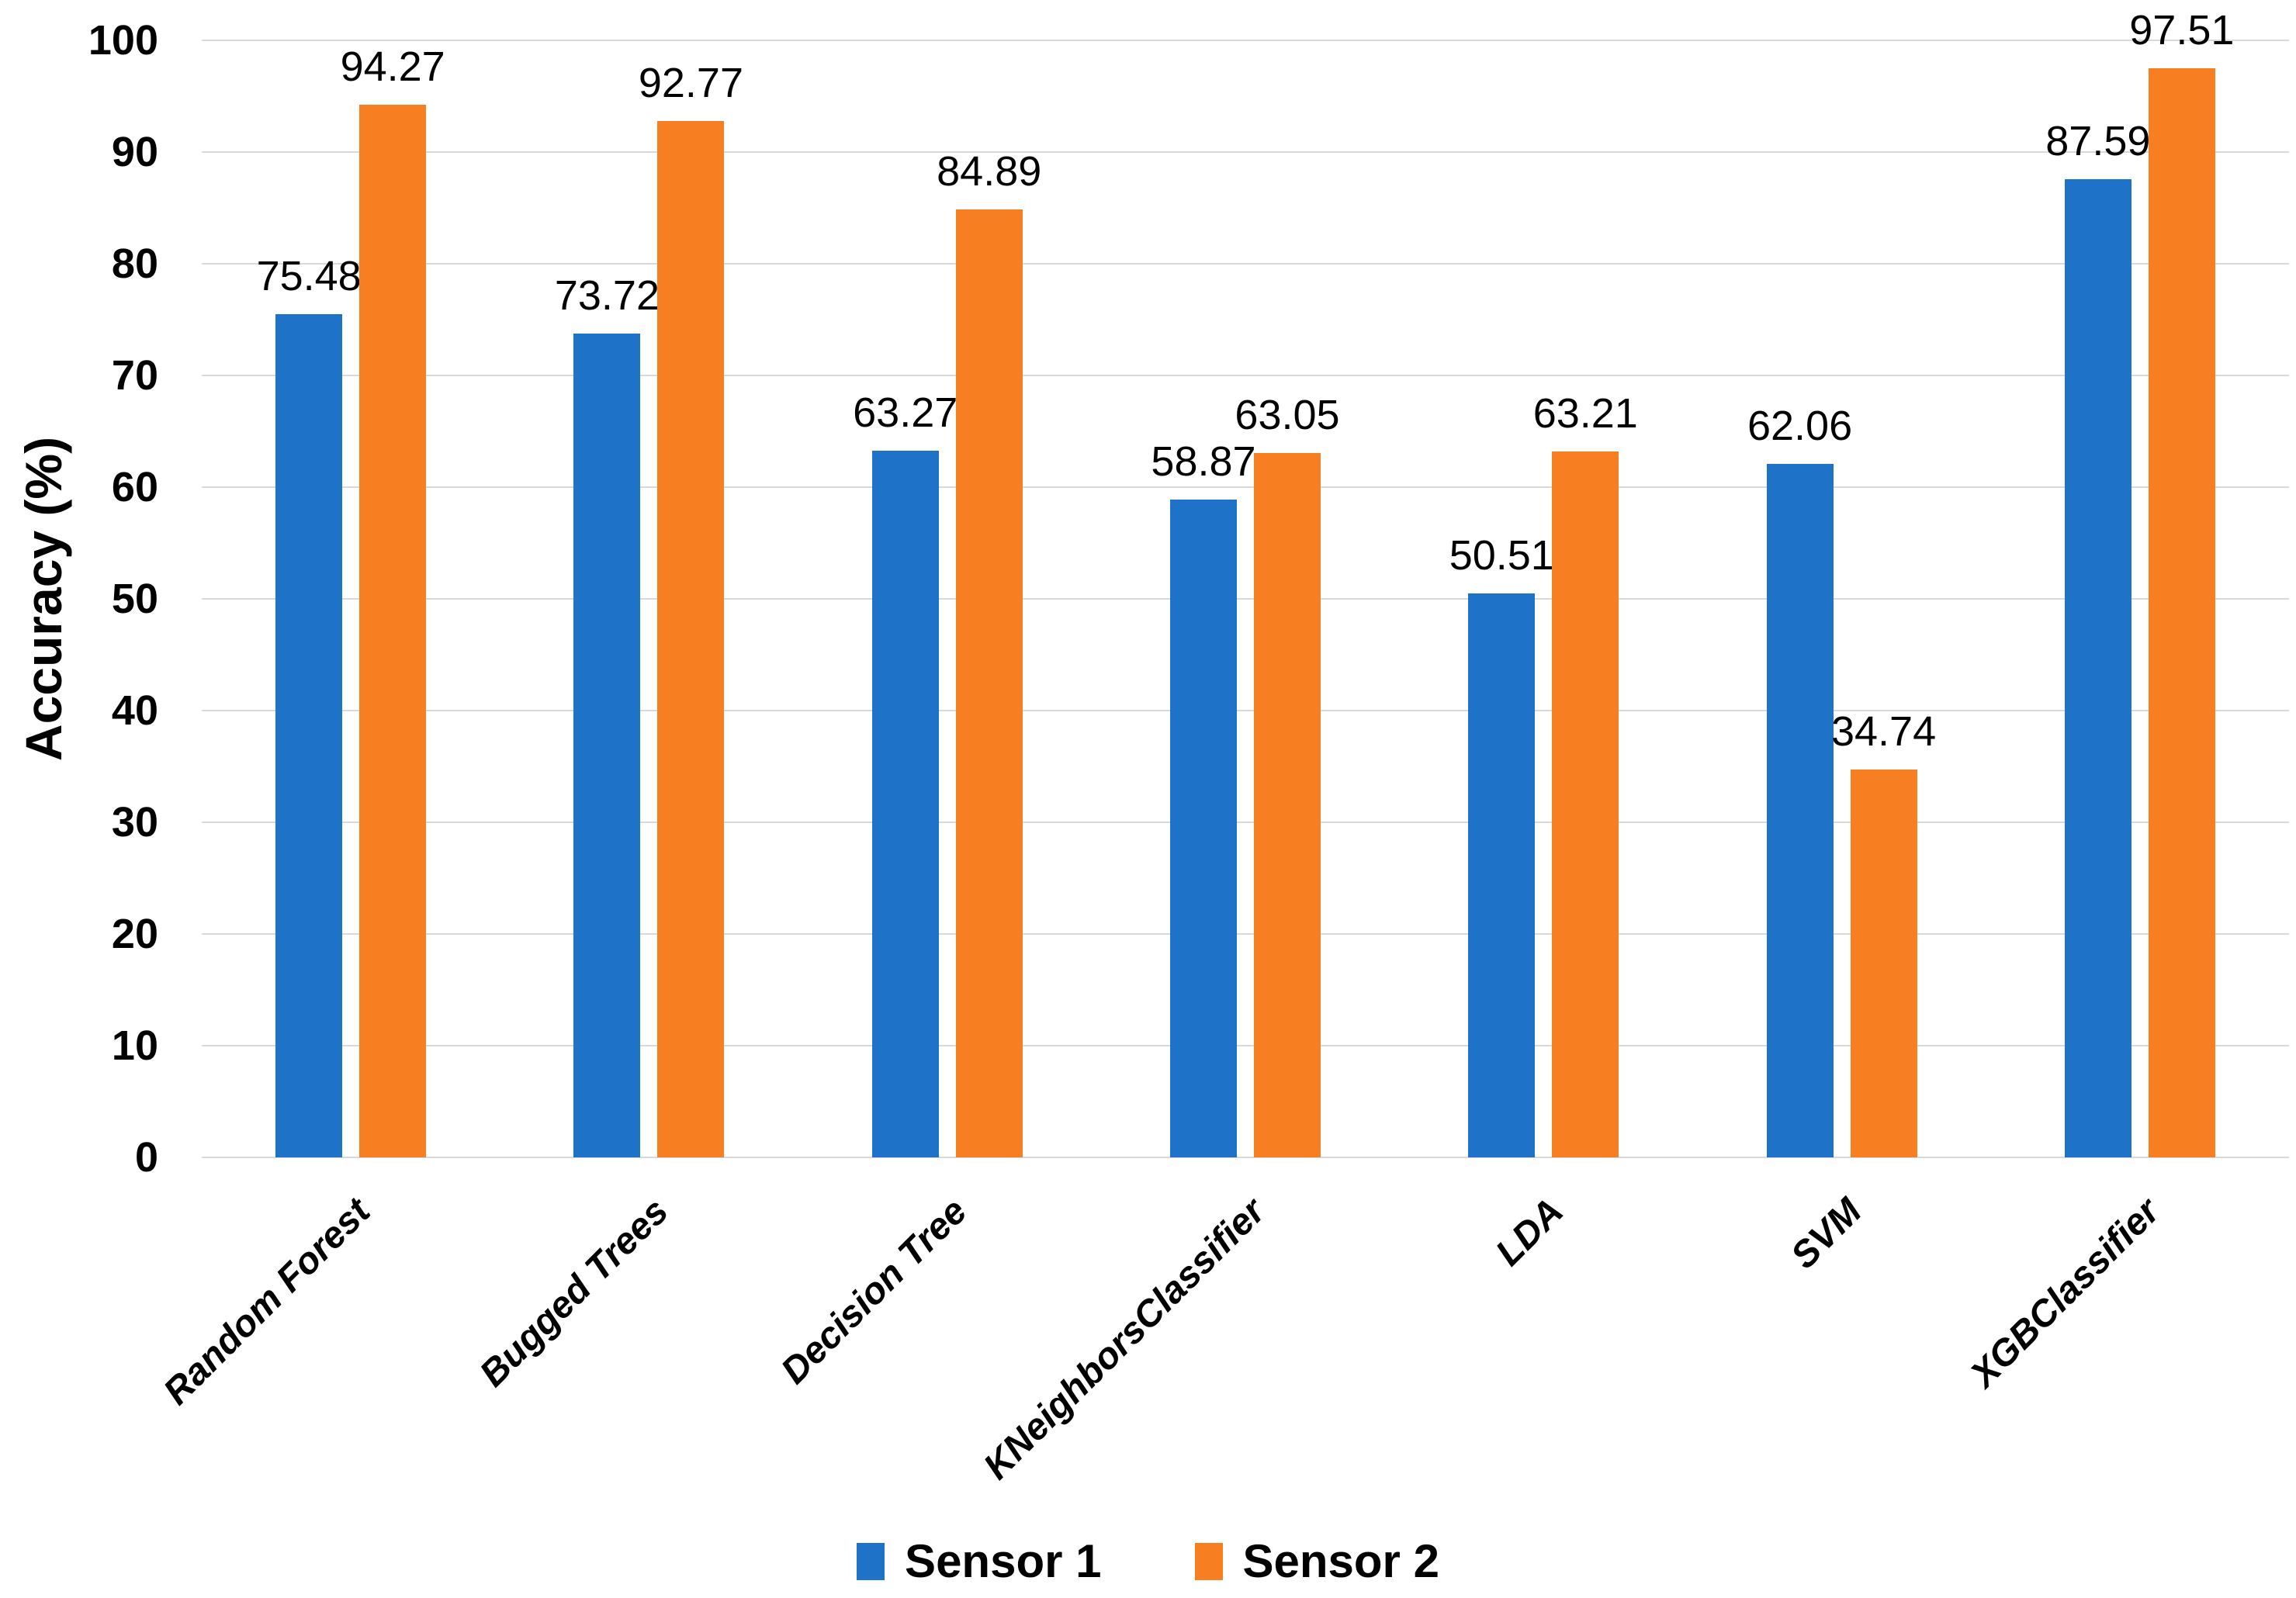 The height and width of the screenshot is (1598, 2296). I want to click on bar-sensor1: 73.72, so click(607, 716).